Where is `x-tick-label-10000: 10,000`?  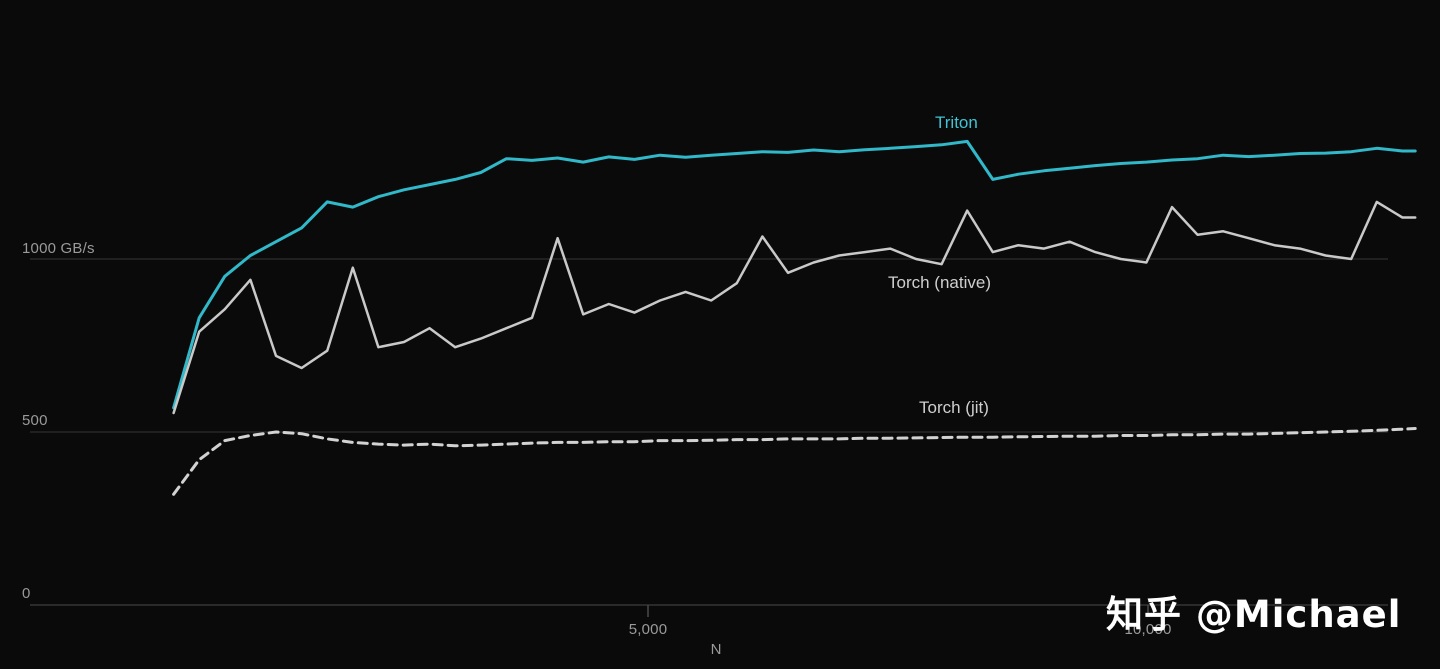 x-tick-label-10000: 10,000 is located at coordinates (1148, 629).